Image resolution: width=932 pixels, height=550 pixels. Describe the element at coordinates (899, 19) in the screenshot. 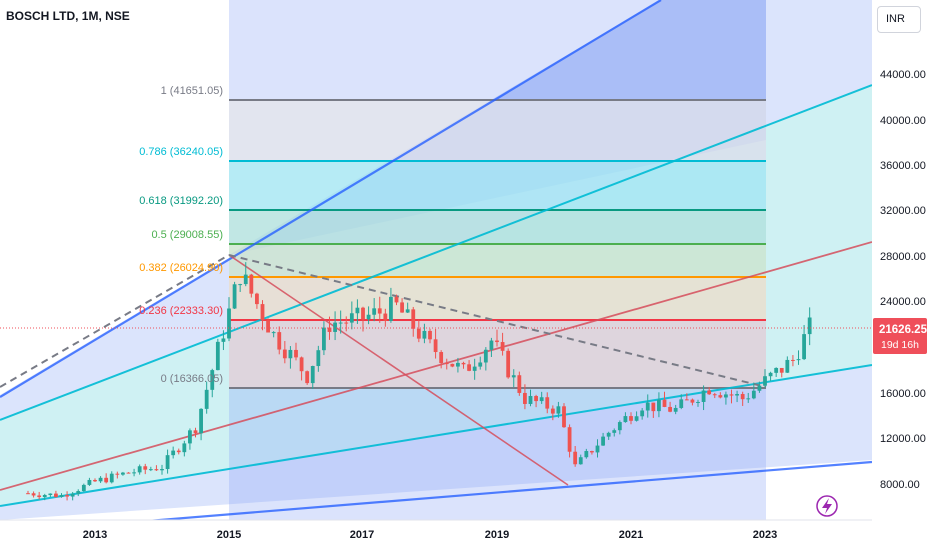

I see `currency-selector: INR` at that location.